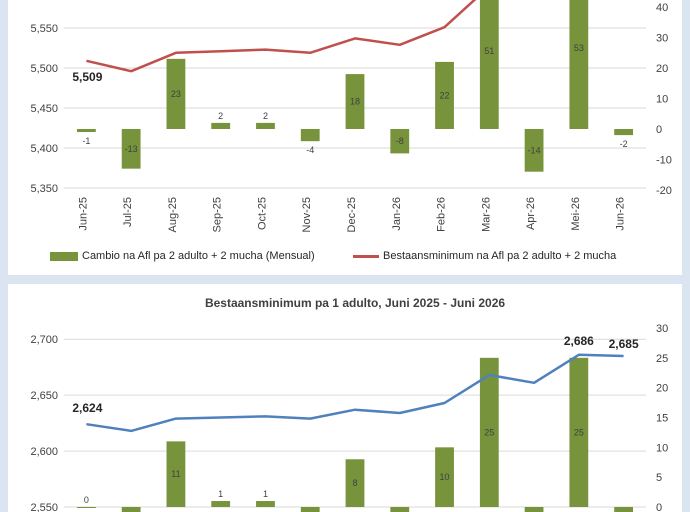  Describe the element at coordinates (579, 341) in the screenshot. I see `line-peak-label: 2,686` at that location.